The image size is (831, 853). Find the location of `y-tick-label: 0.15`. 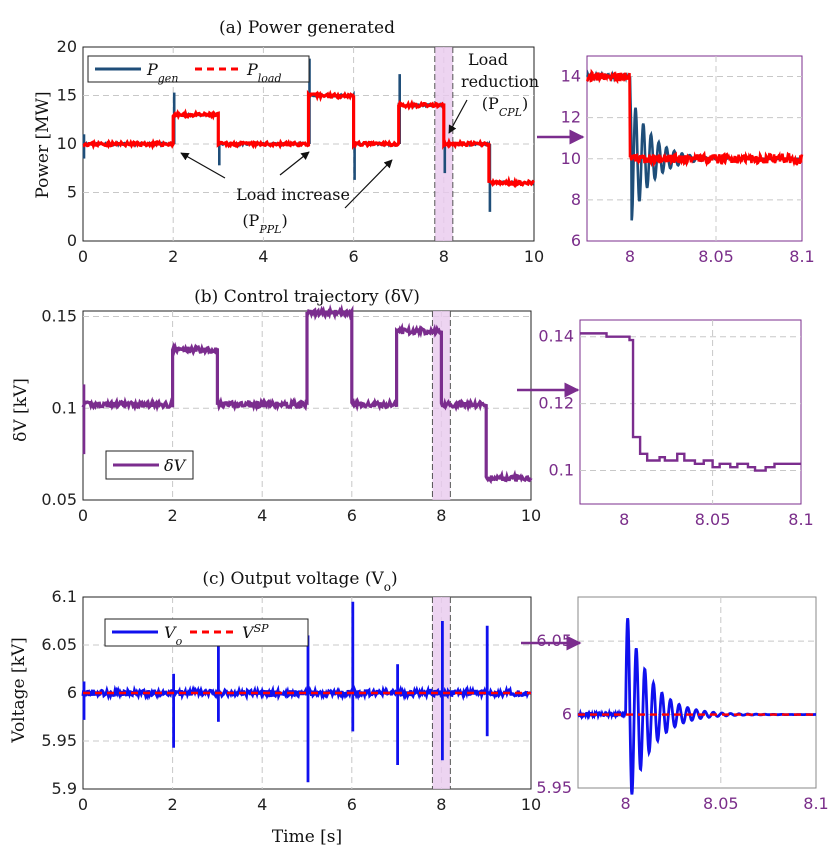

y-tick-label: 0.15 is located at coordinates (59, 316).